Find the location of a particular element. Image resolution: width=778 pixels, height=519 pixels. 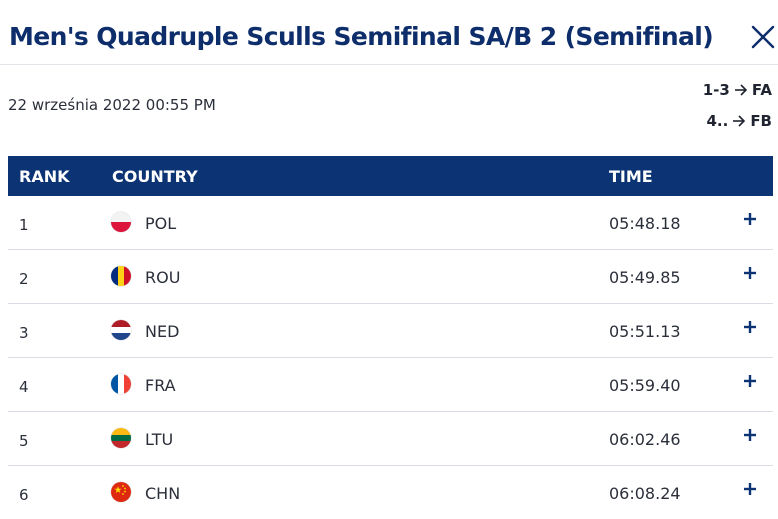

rank-cell: 3 is located at coordinates (24, 333).